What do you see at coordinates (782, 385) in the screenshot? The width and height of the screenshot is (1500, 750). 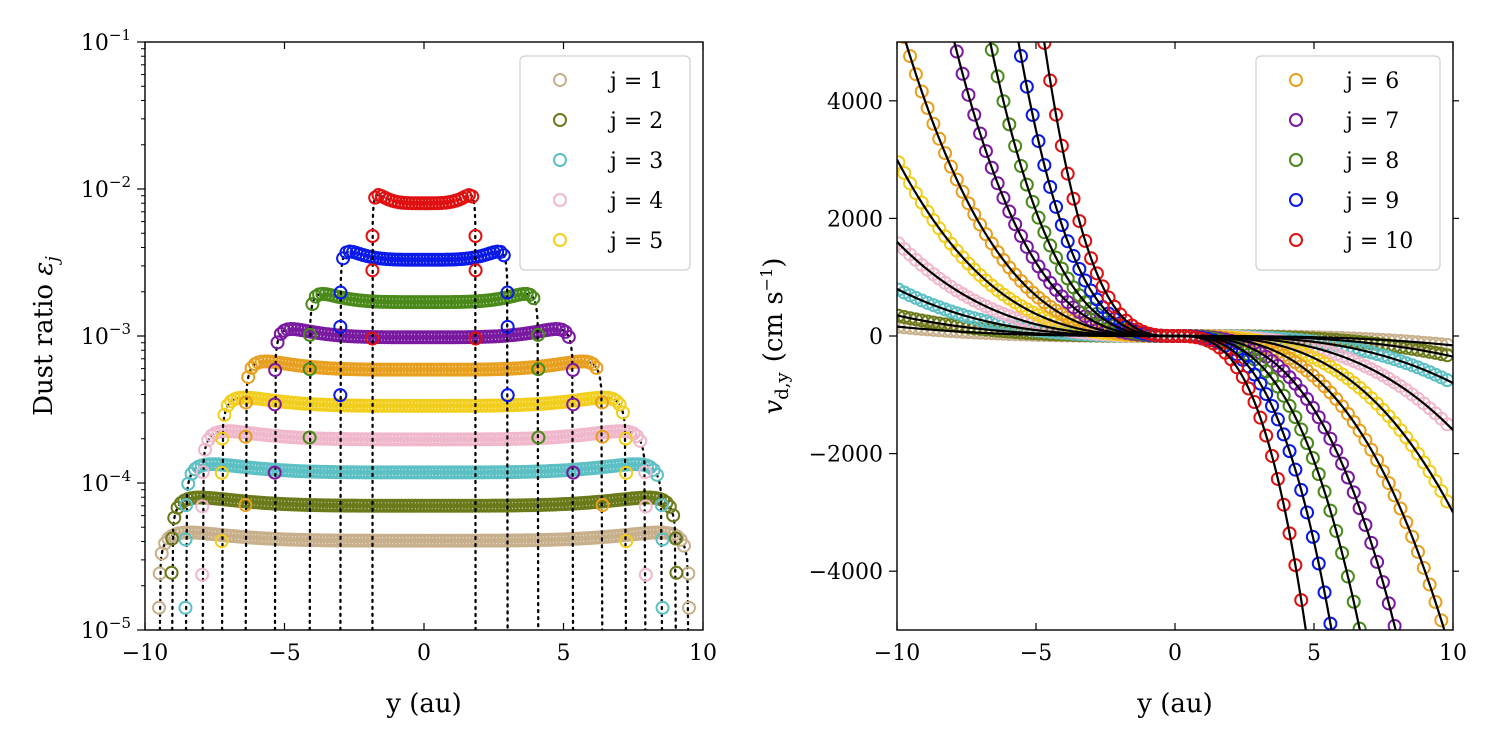 I see `velocity-y-label-subscript: d,y` at bounding box center [782, 385].